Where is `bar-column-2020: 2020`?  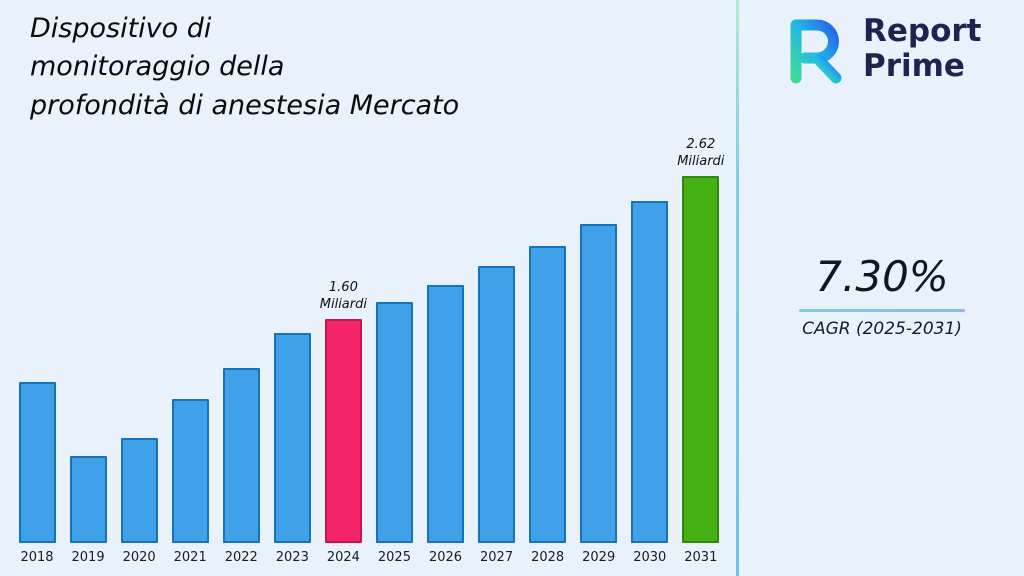
bar-column-2020: 2020 is located at coordinates (139, 502).